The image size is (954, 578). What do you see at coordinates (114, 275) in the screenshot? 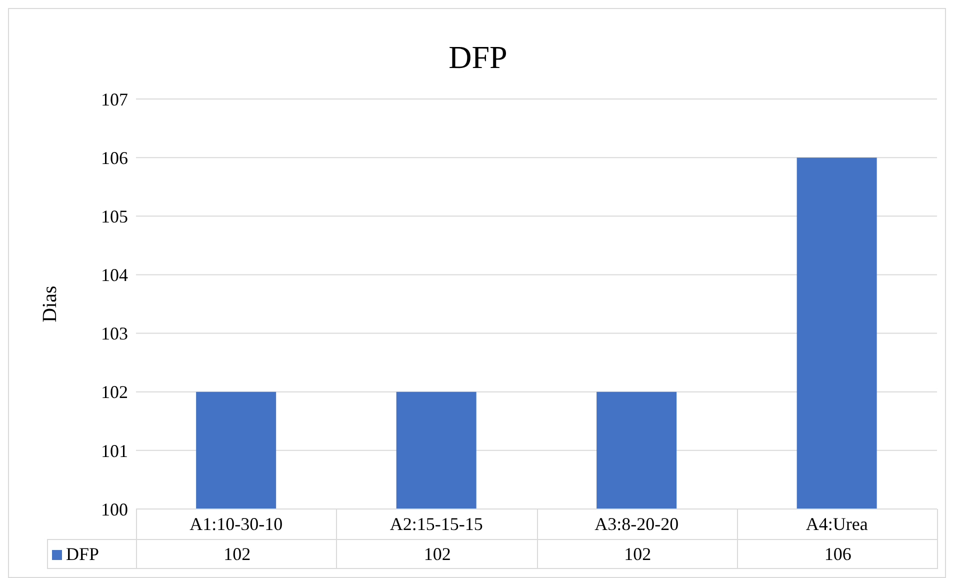
I see `y-tick-label: 104` at bounding box center [114, 275].